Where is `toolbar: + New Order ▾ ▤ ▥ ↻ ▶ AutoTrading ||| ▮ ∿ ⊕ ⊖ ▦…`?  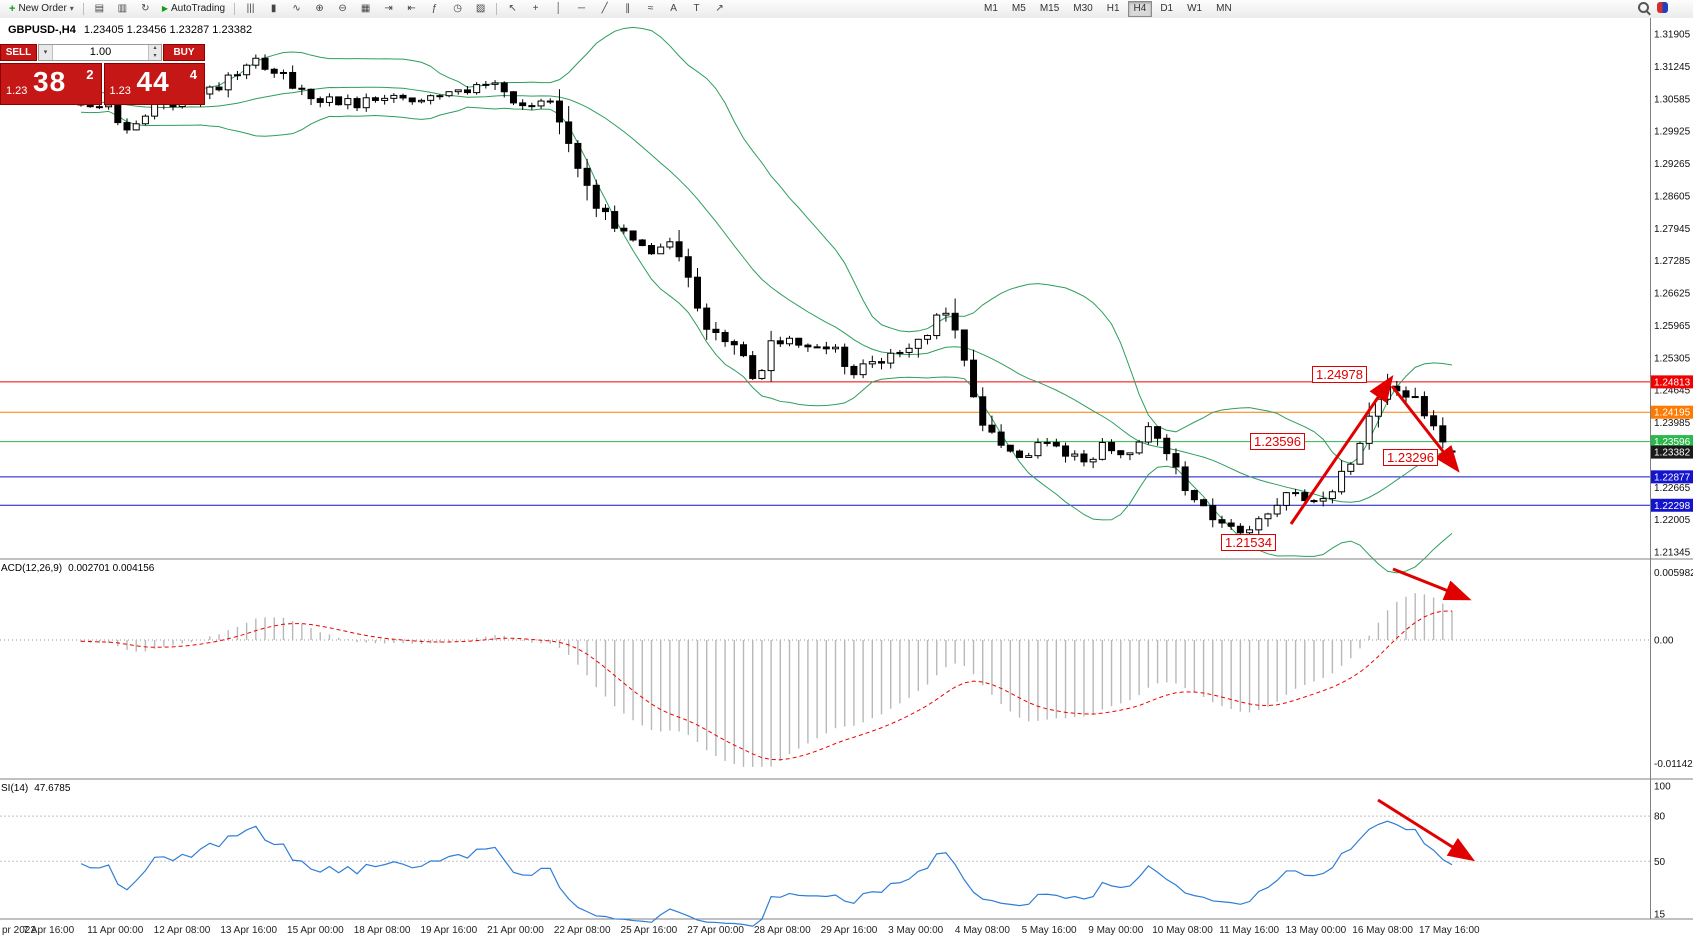
toolbar: + New Order ▾ ▤ ▥ ↻ ▶ AutoTrading ||| ▮ ∿ ⊕ ⊖ ▦… is located at coordinates (846, 9).